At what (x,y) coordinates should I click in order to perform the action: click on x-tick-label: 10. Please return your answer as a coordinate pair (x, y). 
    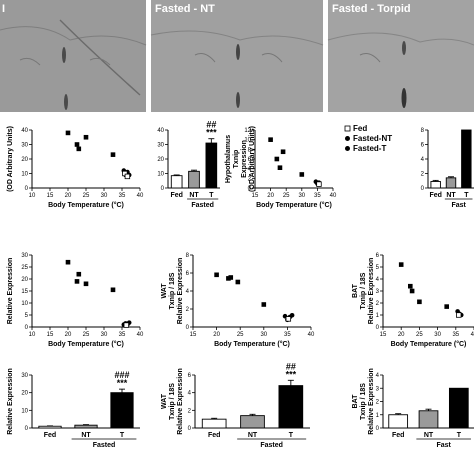
    Looking at the image, I should click on (32, 335).